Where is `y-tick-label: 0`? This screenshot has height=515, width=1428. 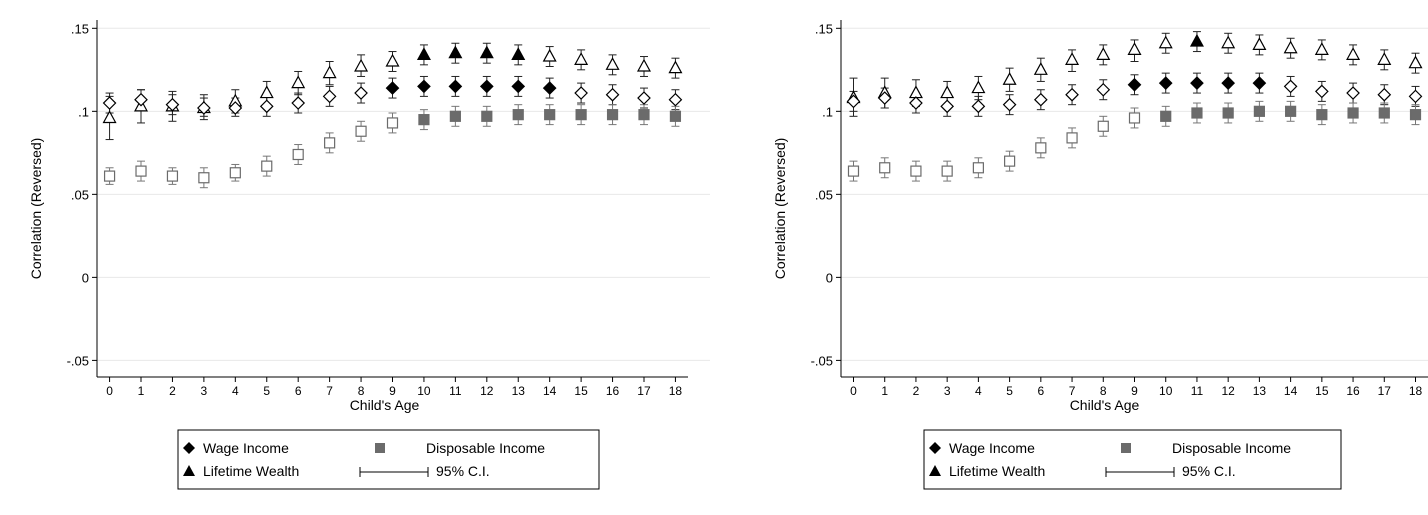 y-tick-label: 0 is located at coordinates (829, 277).